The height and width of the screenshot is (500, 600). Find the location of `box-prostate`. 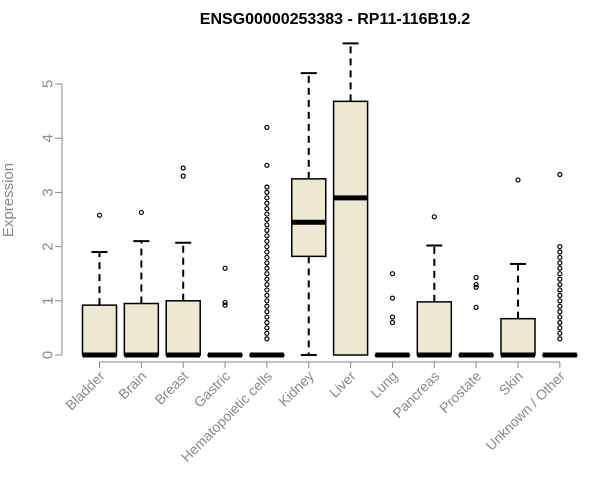

box-prostate is located at coordinates (476, 316).